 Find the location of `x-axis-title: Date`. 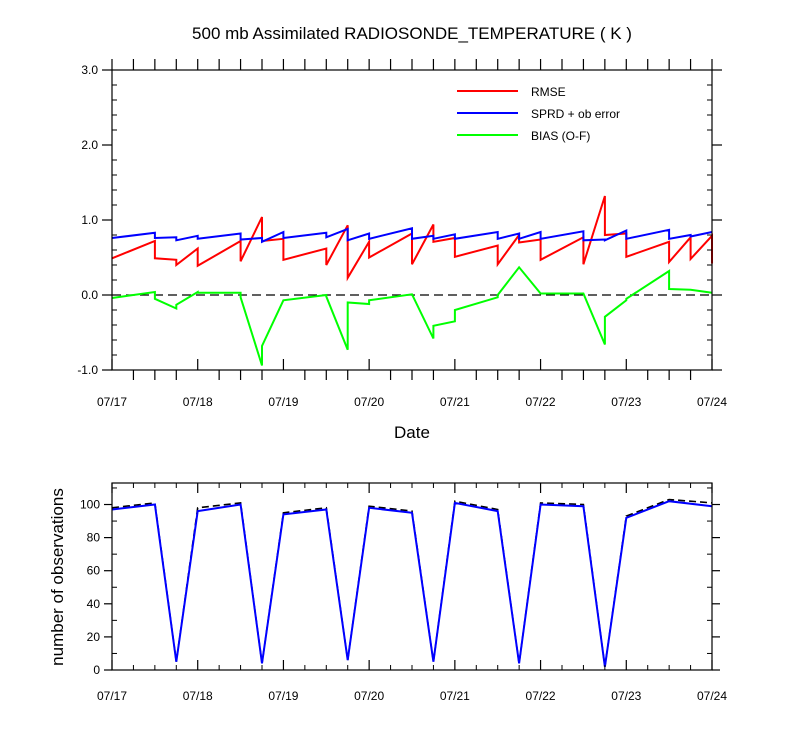

x-axis-title: Date is located at coordinates (412, 432).